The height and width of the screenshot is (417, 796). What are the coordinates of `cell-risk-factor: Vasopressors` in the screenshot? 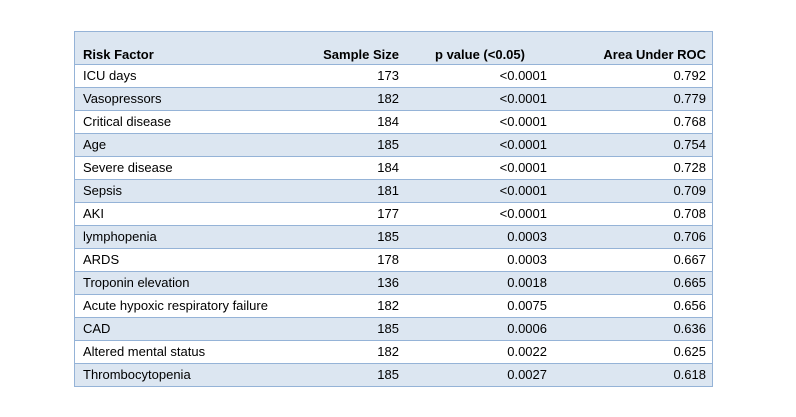 It's located at (191, 99).